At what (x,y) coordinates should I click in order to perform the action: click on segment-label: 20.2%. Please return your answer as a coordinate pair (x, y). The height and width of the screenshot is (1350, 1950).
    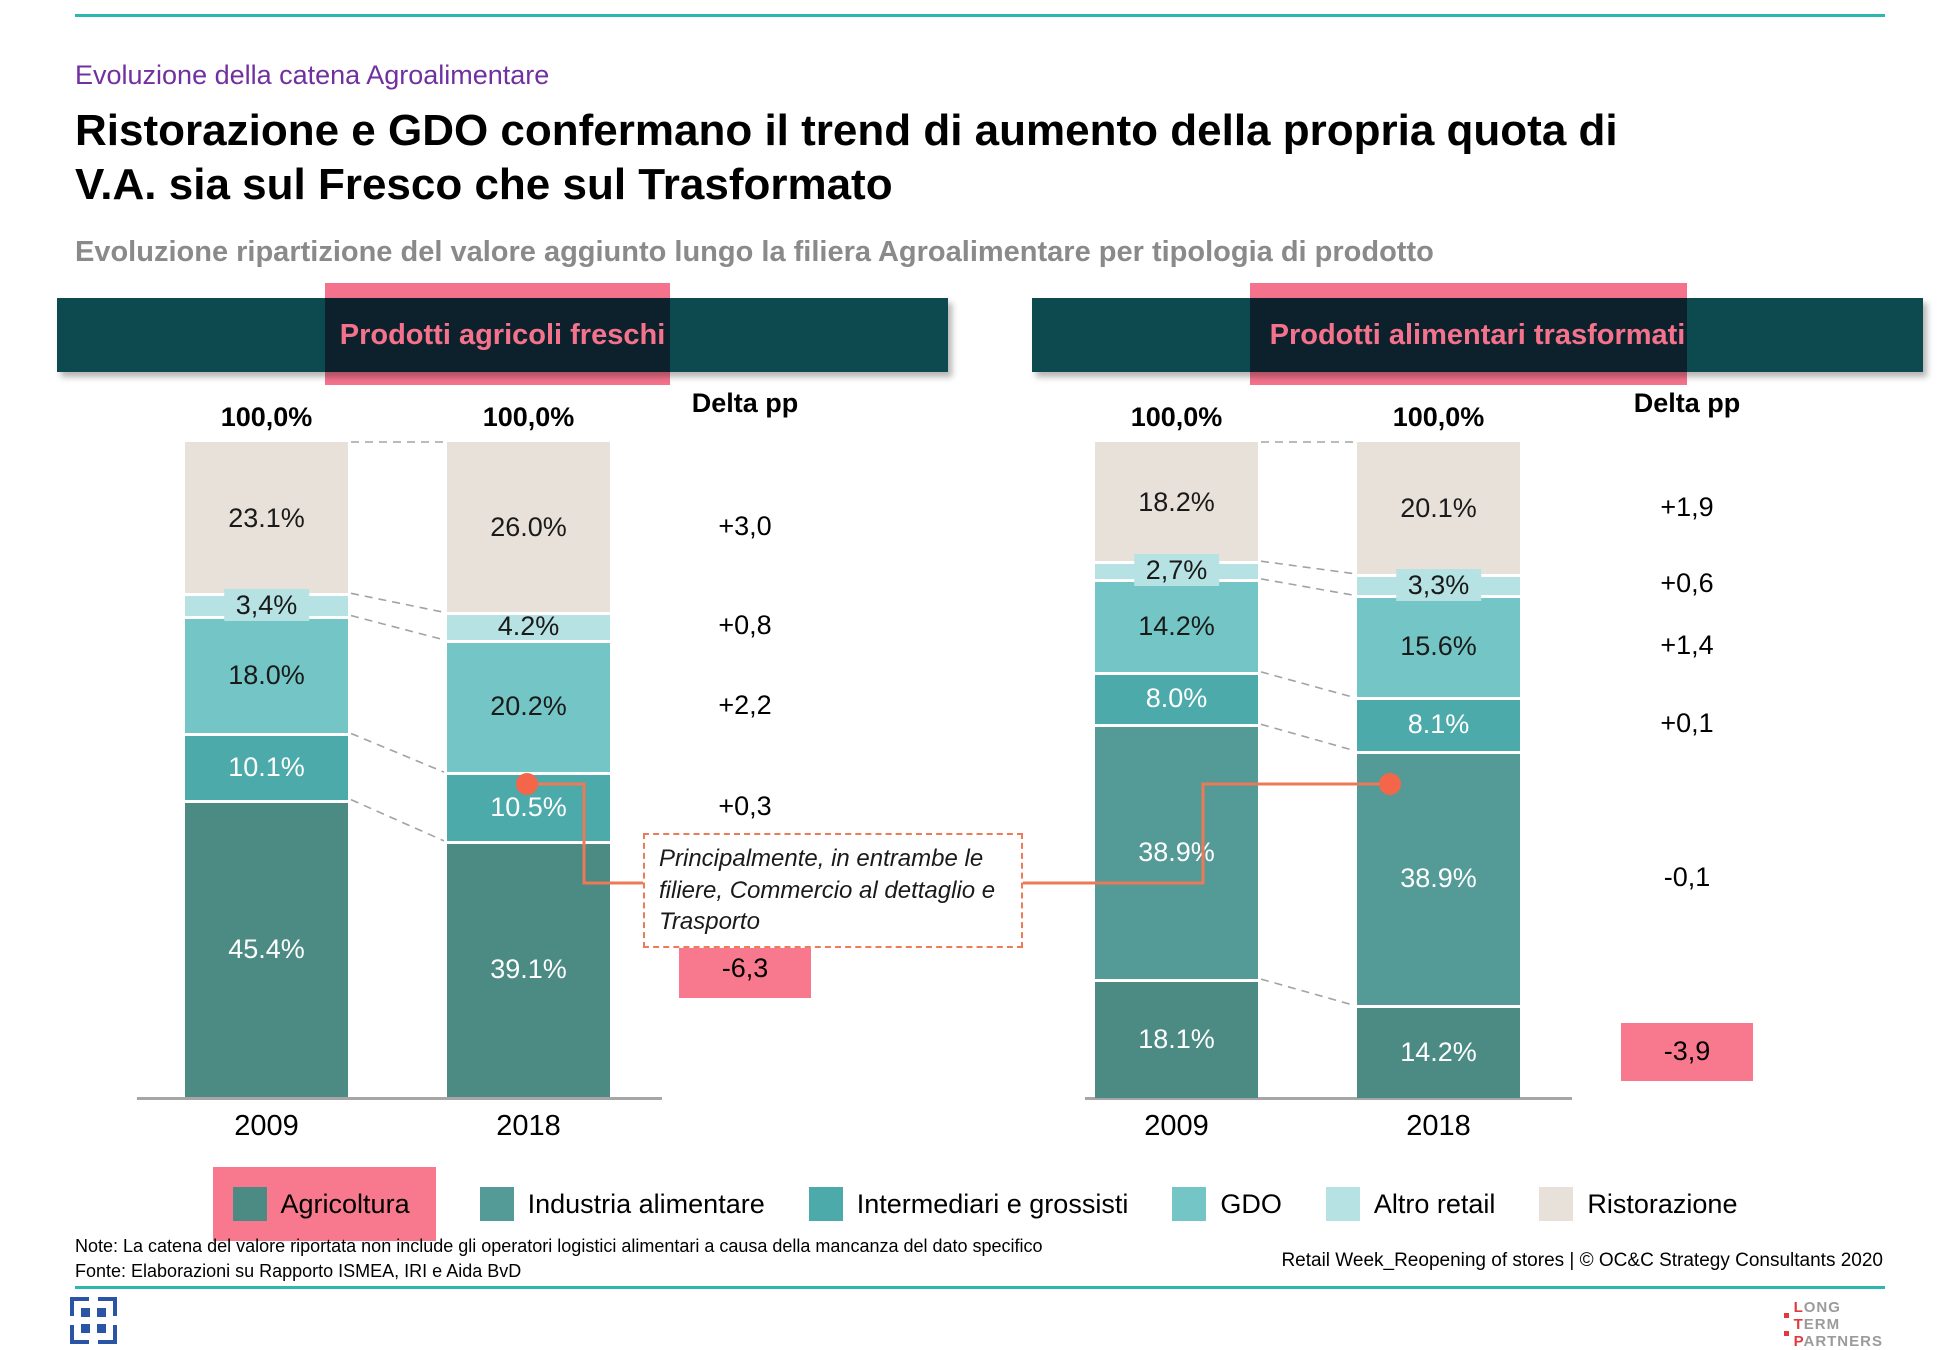
    Looking at the image, I should click on (528, 706).